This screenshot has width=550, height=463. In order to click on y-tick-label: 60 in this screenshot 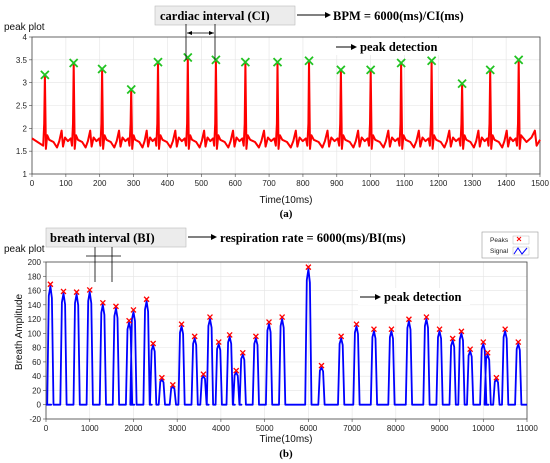, I will do `click(36, 362)`.